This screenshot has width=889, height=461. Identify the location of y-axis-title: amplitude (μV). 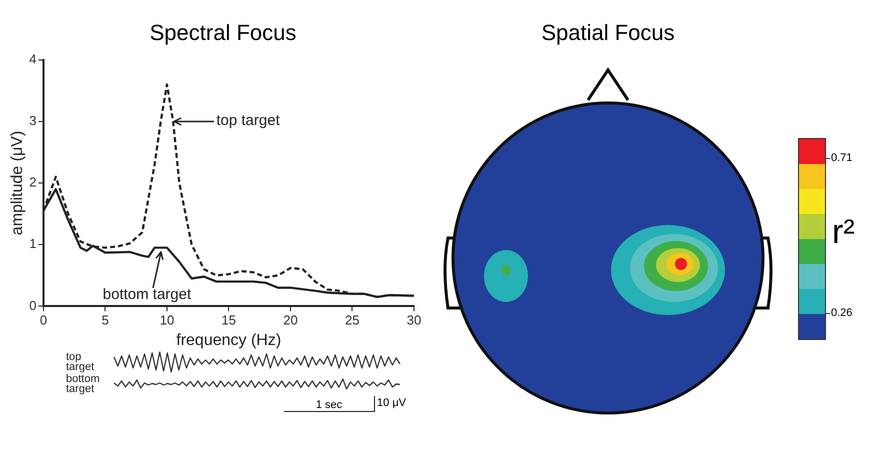
(17, 183).